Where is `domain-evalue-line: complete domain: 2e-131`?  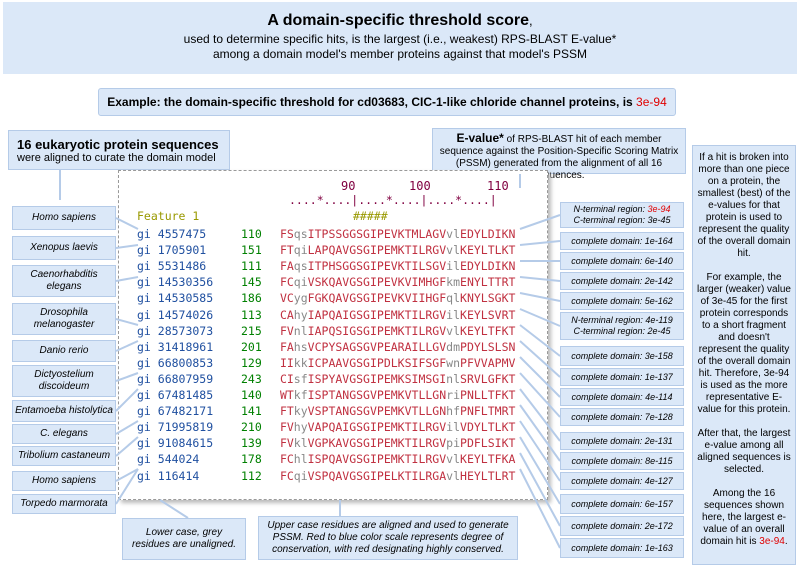
domain-evalue-line: complete domain: 2e-131 is located at coordinates (622, 441).